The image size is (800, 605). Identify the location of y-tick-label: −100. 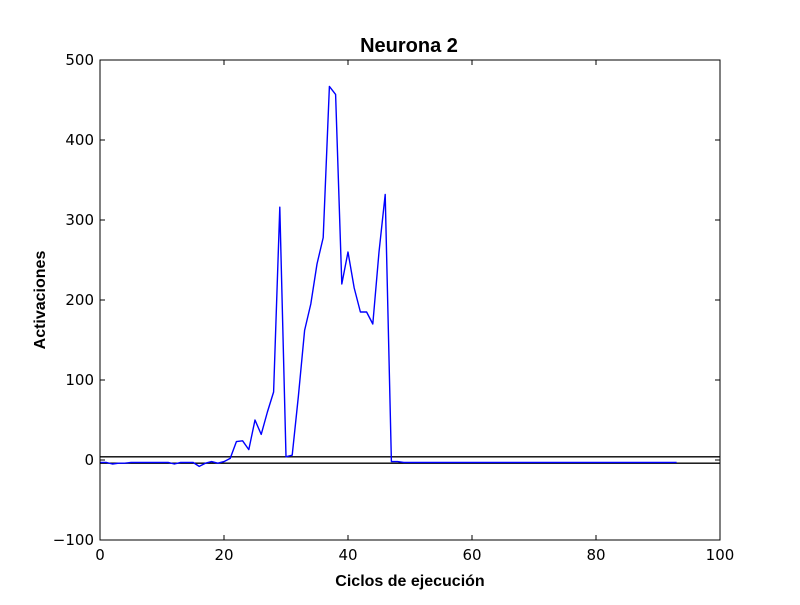
(73, 540).